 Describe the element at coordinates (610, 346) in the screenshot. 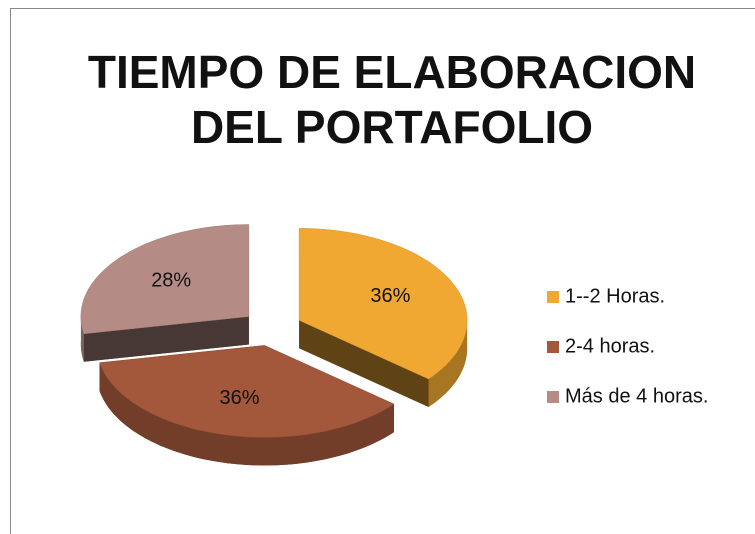

I see `legend-label: 2-4 horas.` at that location.